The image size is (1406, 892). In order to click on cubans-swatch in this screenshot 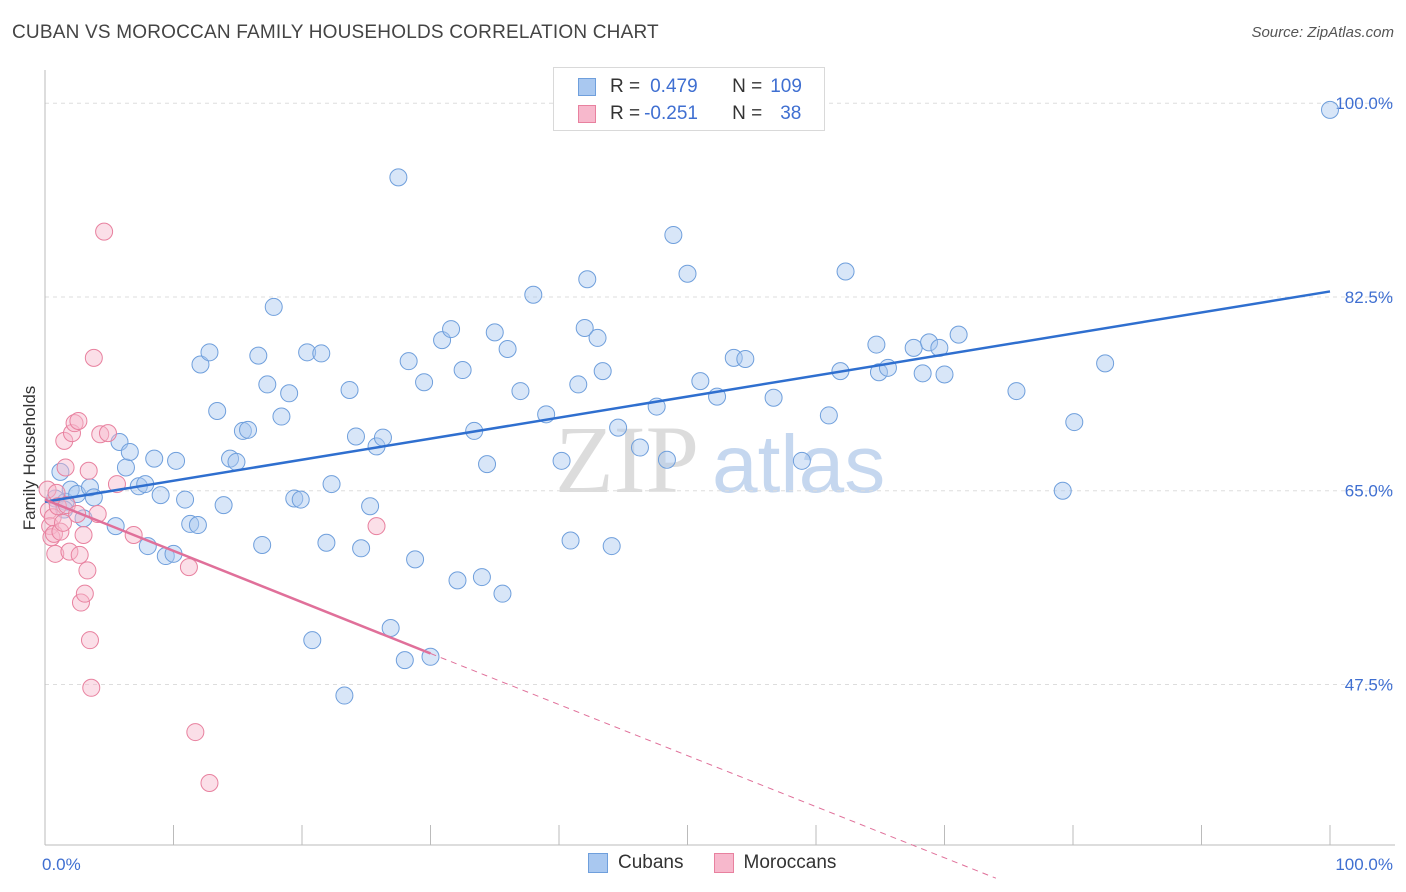, I will do `click(587, 87)`.